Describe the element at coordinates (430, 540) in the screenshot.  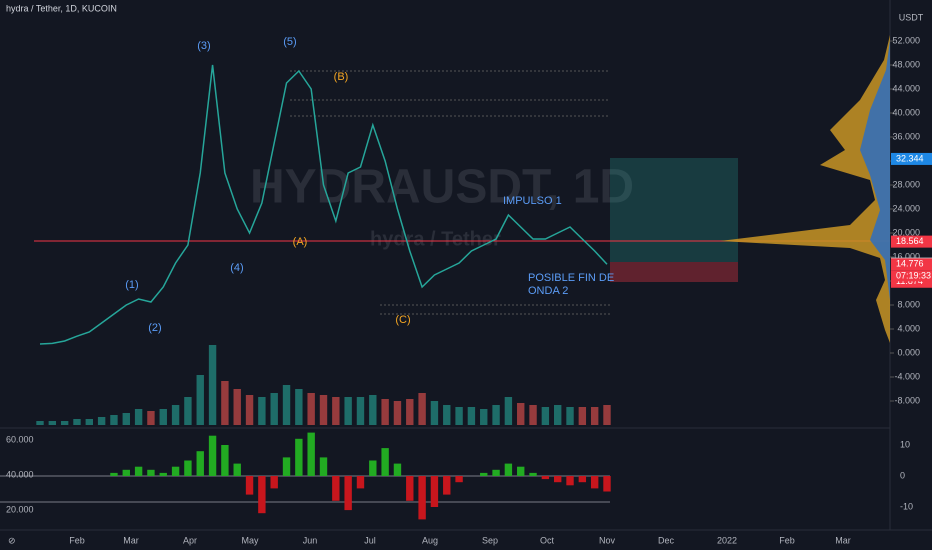
I see `time-label: Aug` at that location.